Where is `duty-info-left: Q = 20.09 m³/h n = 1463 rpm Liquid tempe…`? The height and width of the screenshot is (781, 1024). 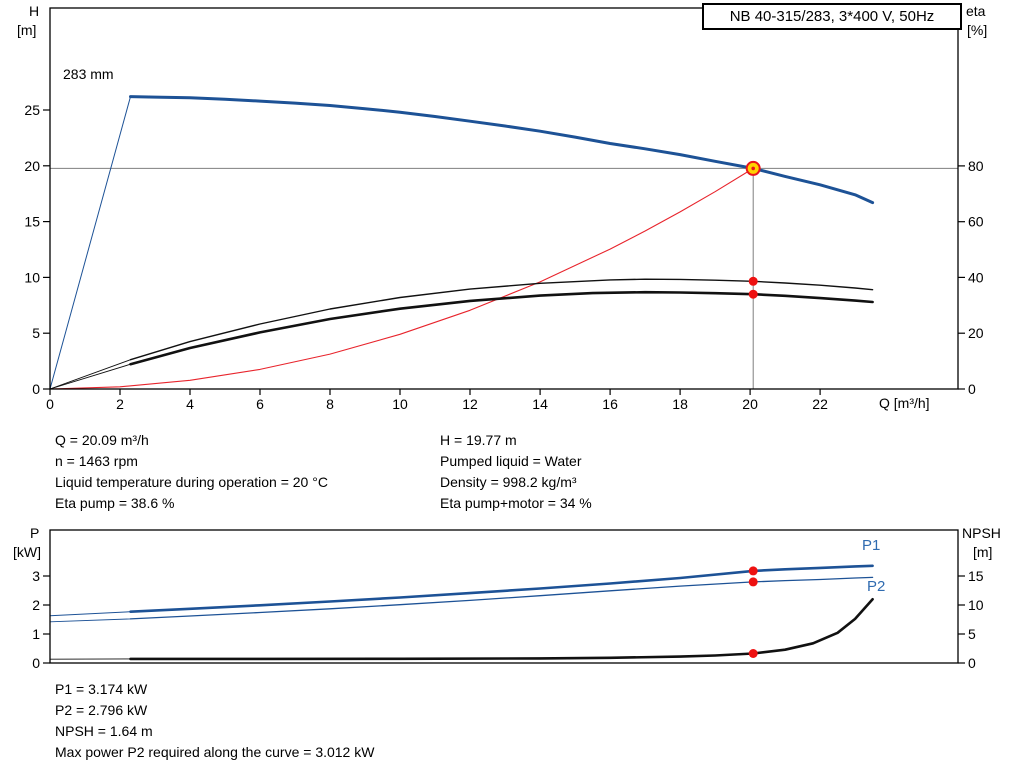
duty-info-left: Q = 20.09 m³/h n = 1463 rpm Liquid tempe… is located at coordinates (191, 472).